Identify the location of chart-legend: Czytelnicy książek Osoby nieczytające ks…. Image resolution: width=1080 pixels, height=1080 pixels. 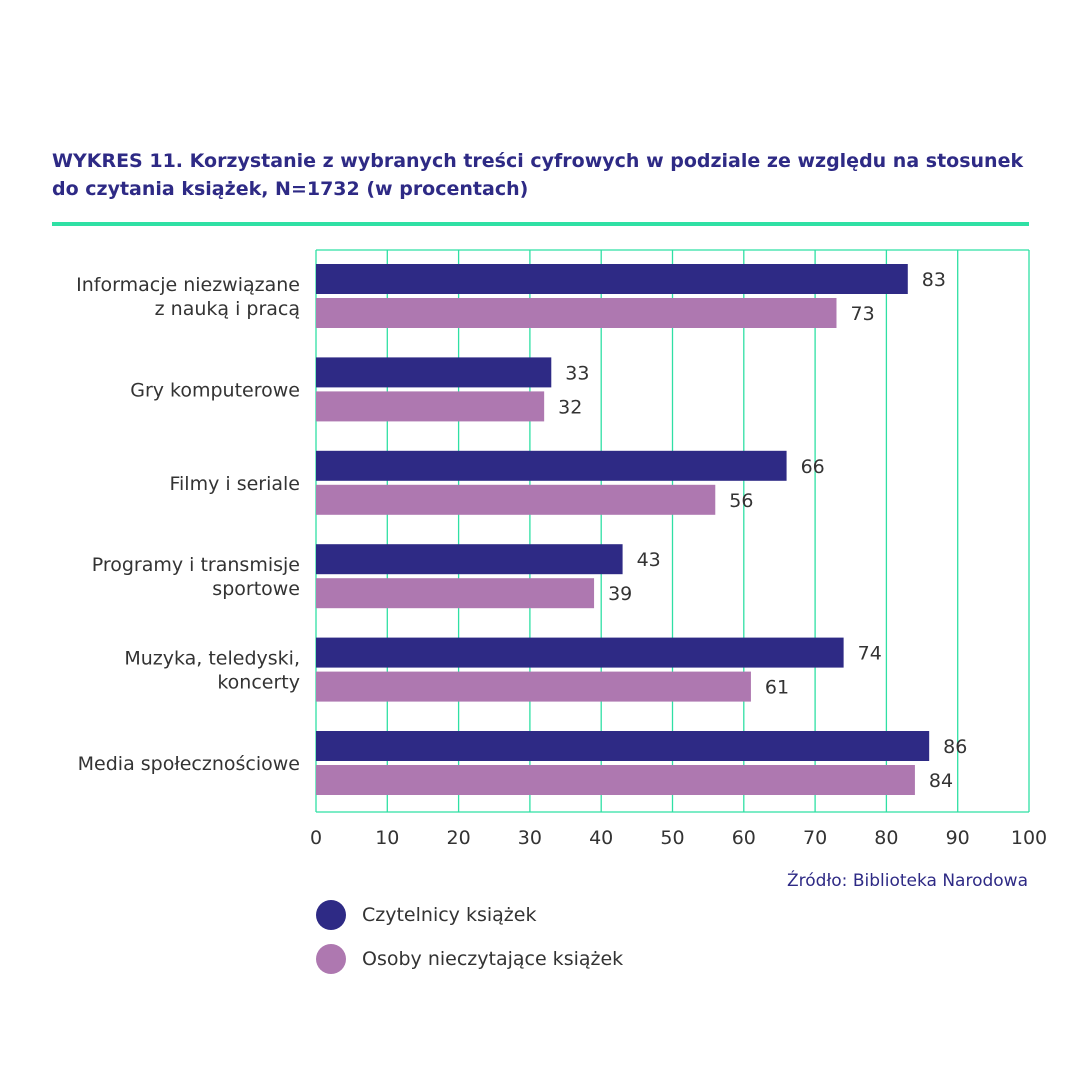
(469, 937).